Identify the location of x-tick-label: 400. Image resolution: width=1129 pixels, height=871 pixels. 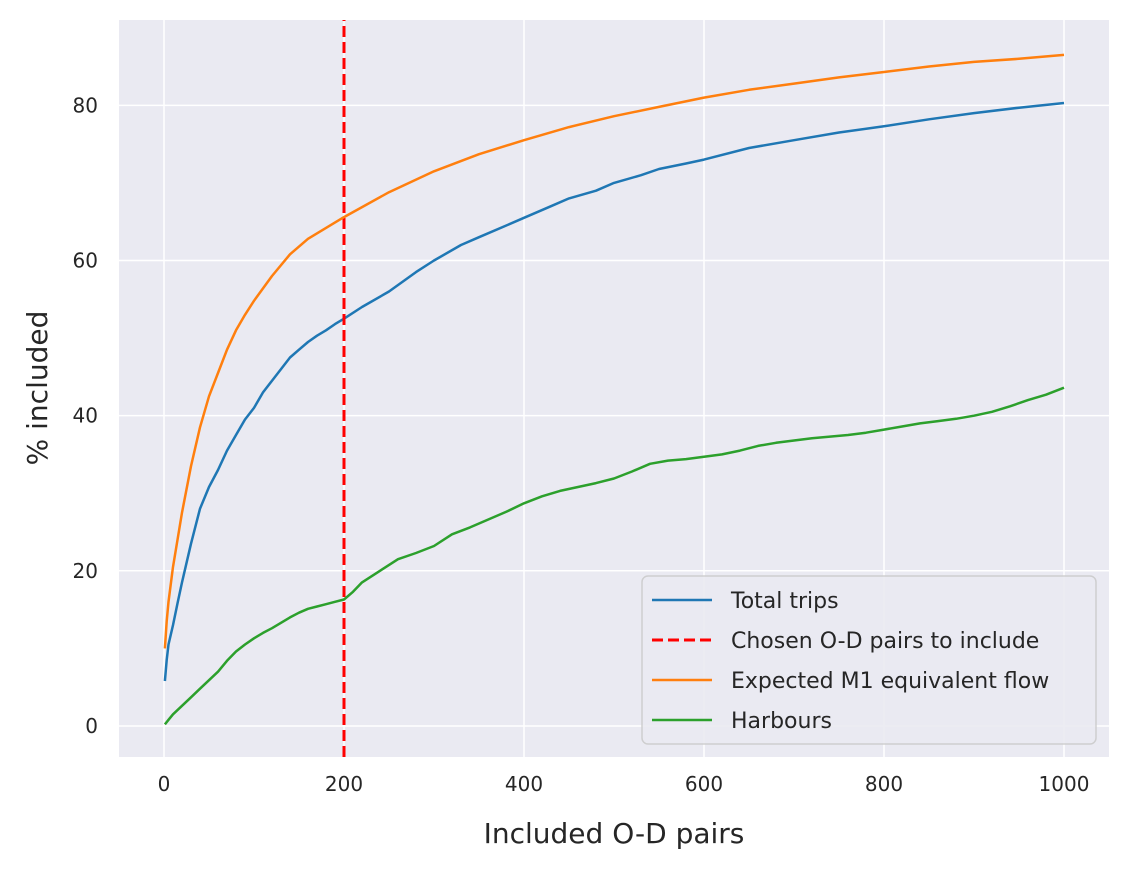
(524, 784).